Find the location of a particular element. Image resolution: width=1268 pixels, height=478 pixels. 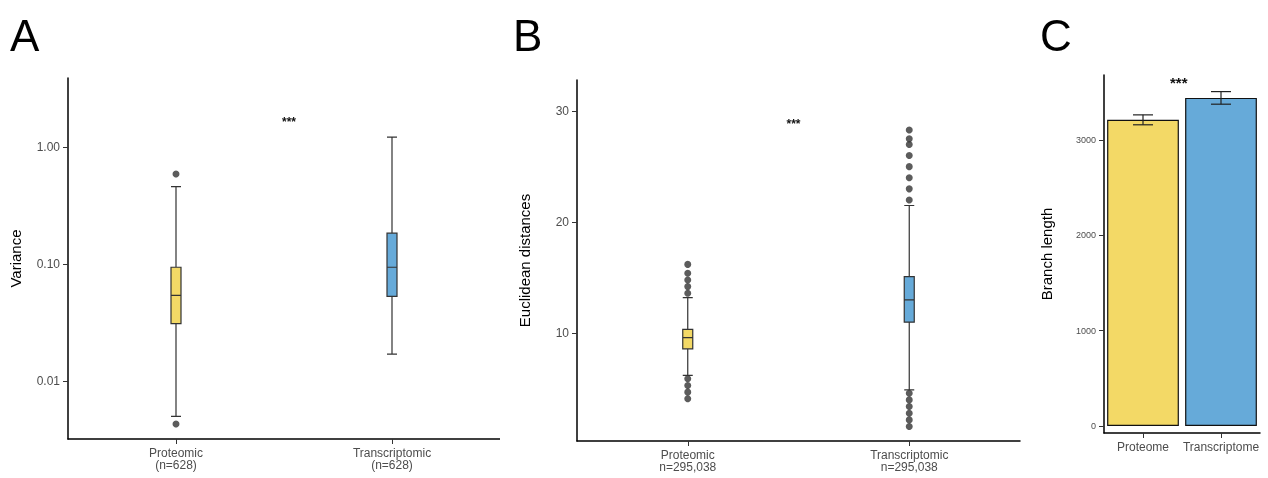

y-tick-label: 2000 is located at coordinates (1085, 235).